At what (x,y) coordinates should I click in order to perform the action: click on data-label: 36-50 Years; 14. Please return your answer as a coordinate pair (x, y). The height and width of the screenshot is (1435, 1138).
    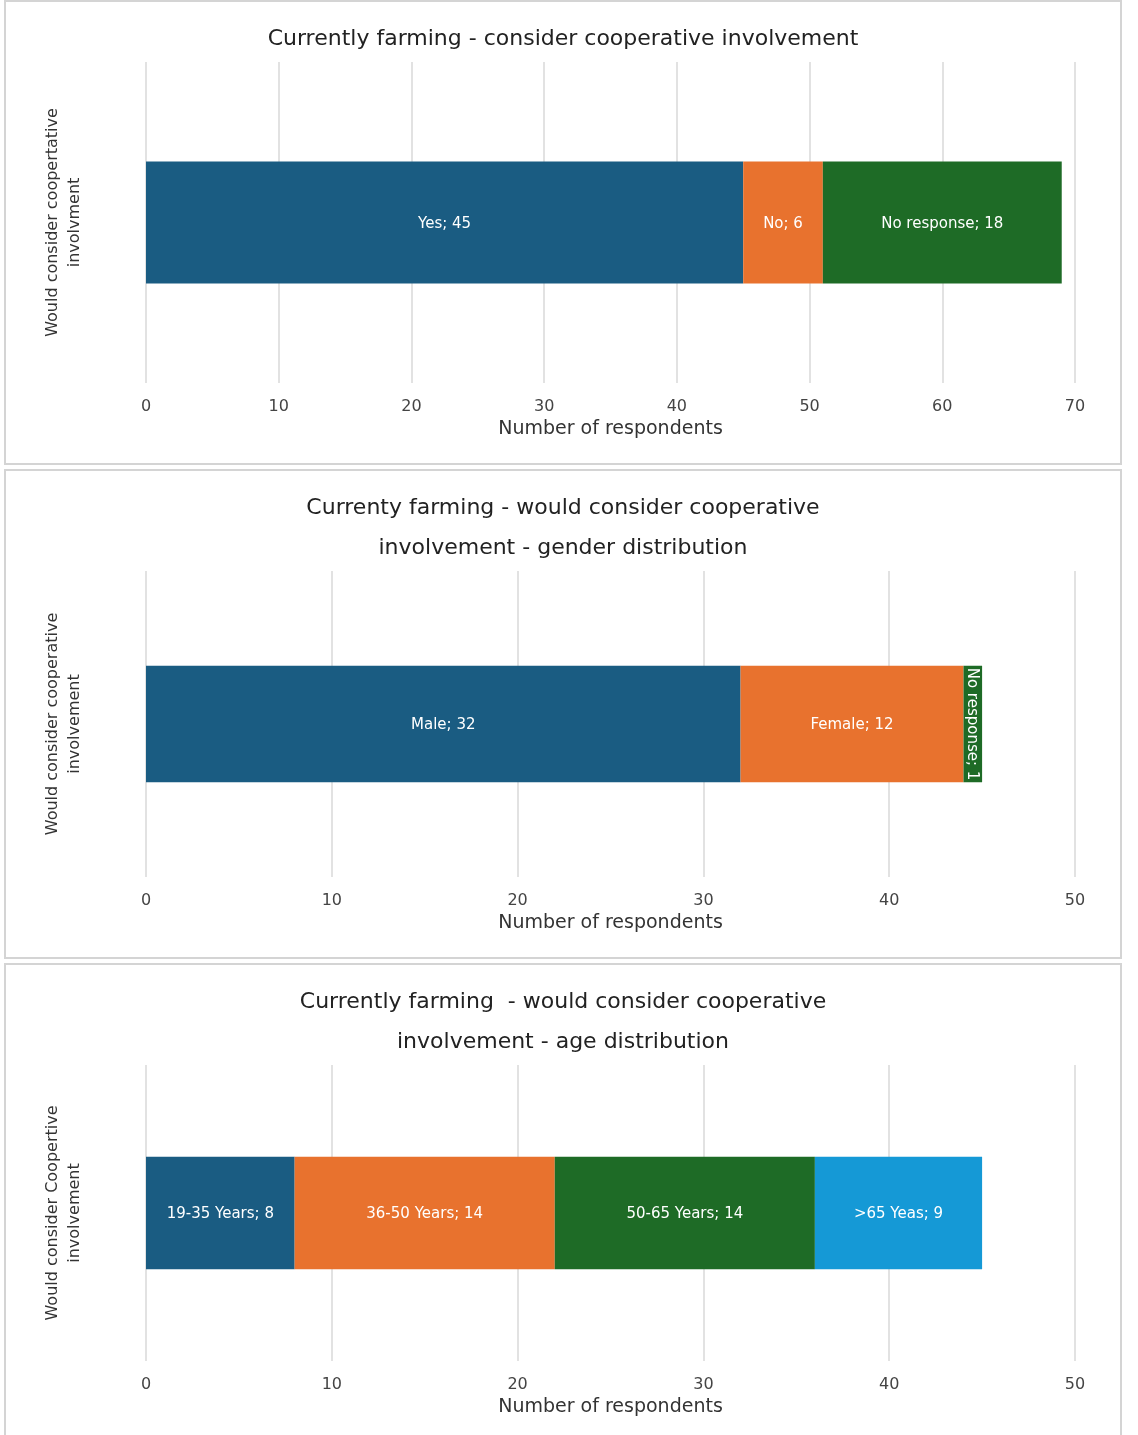
    Looking at the image, I should click on (425, 1213).